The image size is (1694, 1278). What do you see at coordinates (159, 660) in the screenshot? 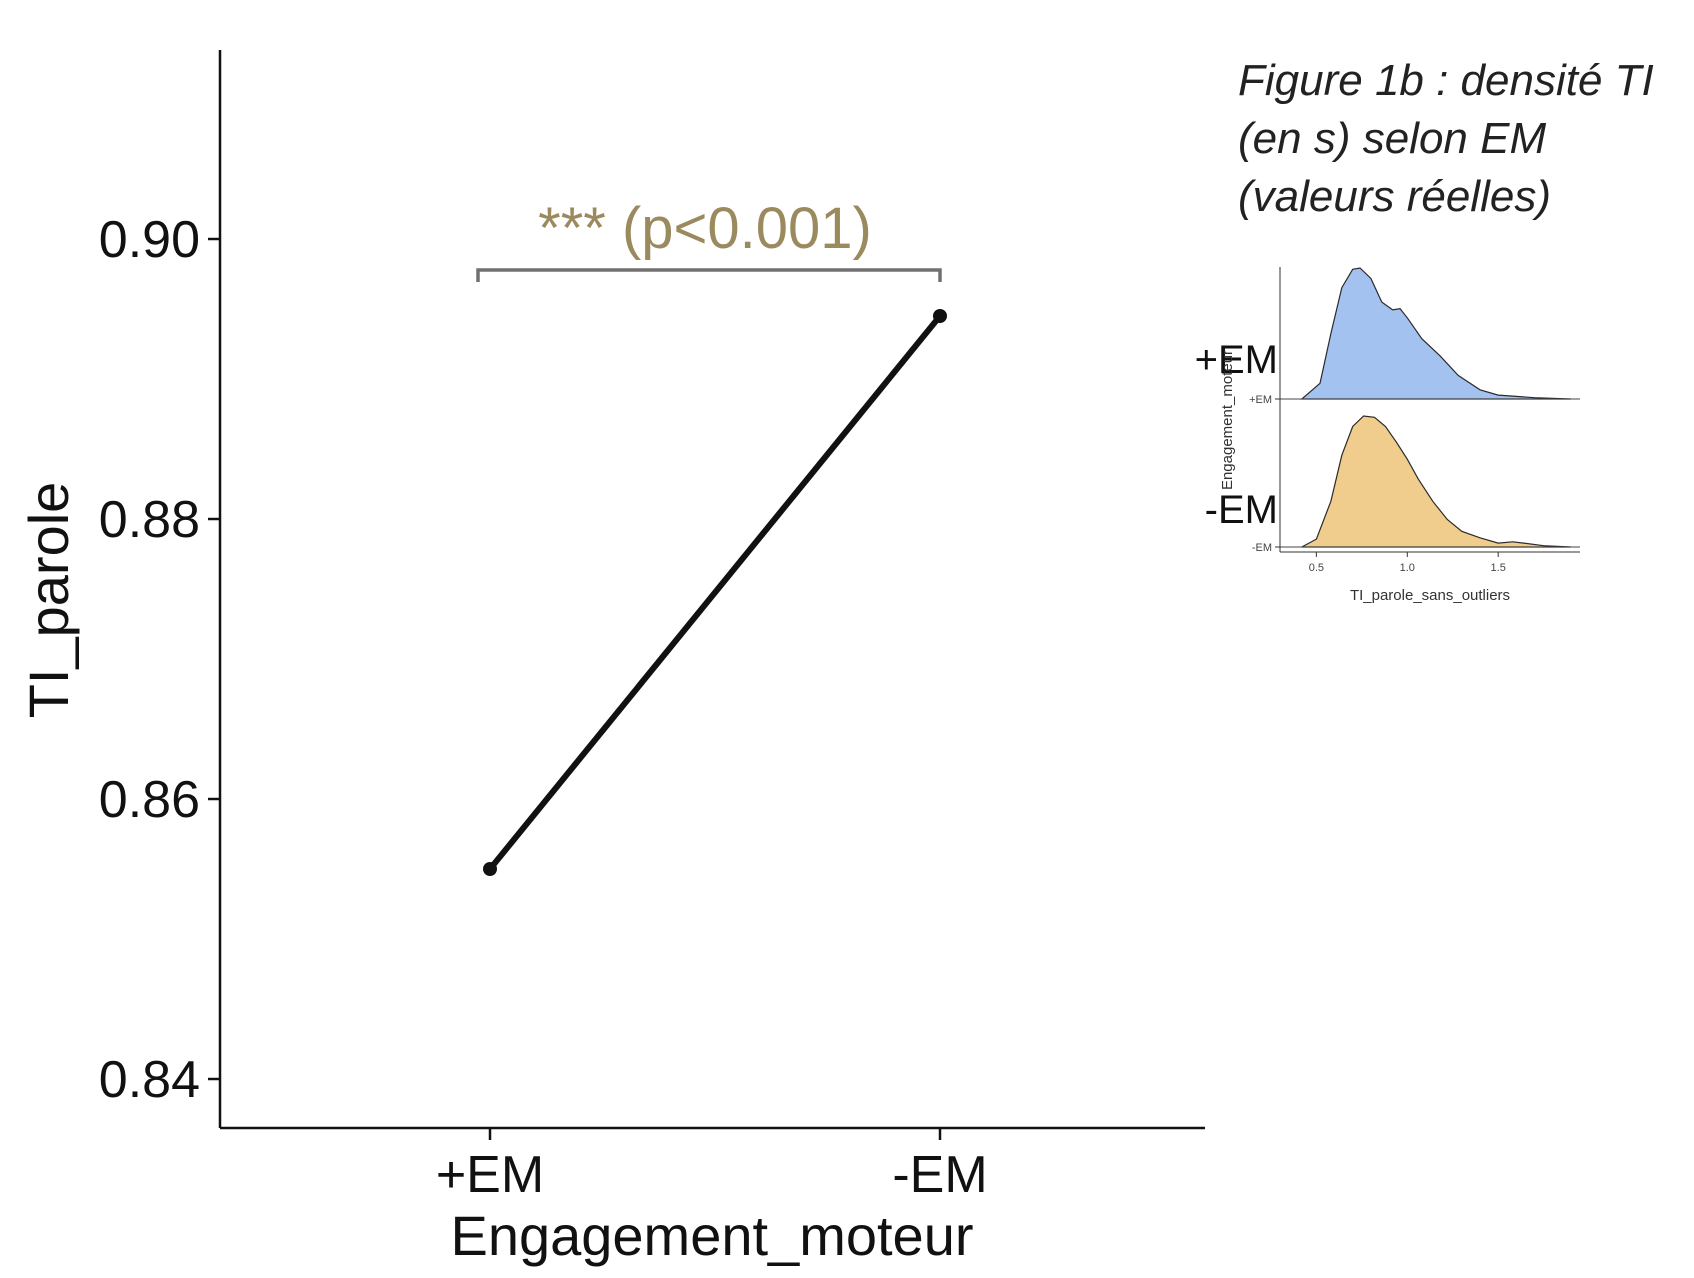
I see `main-y-ticks: 0.84 0.86 0.88 0.90` at bounding box center [159, 660].